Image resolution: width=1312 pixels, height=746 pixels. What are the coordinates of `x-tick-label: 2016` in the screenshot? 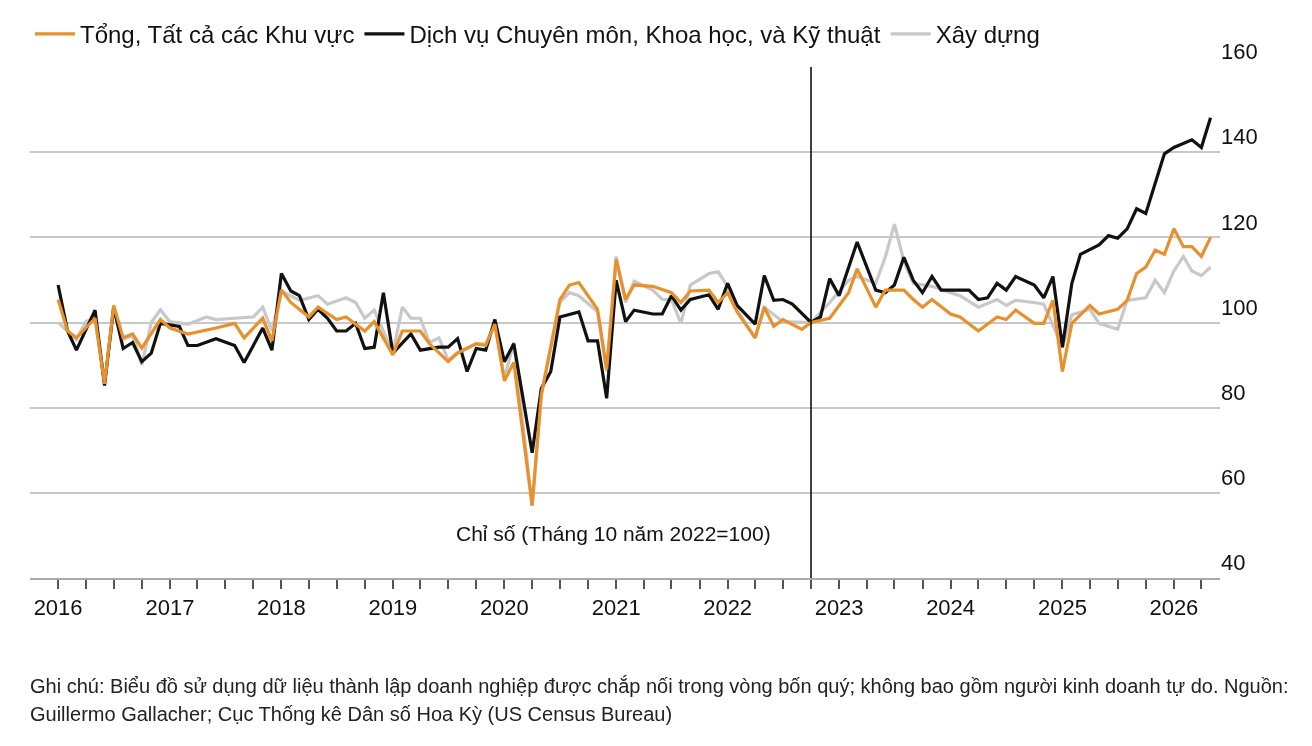 It's located at (58, 608).